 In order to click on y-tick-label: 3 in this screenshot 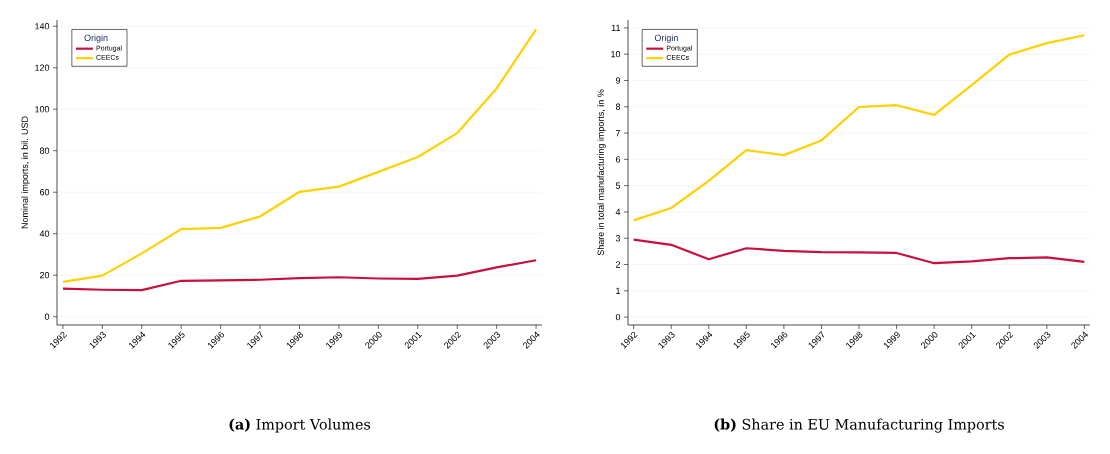, I will do `click(618, 238)`.